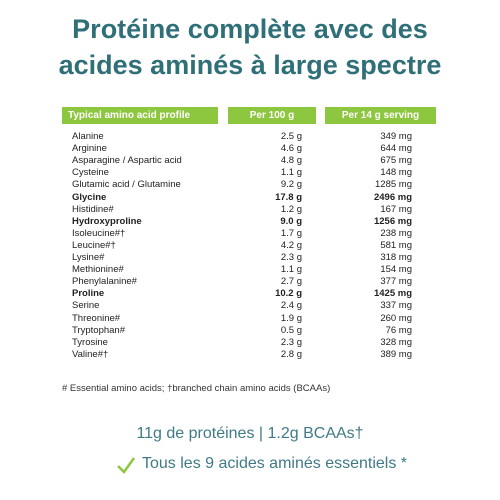 The width and height of the screenshot is (500, 500). What do you see at coordinates (89, 149) in the screenshot?
I see `amino-acid: Arginine` at bounding box center [89, 149].